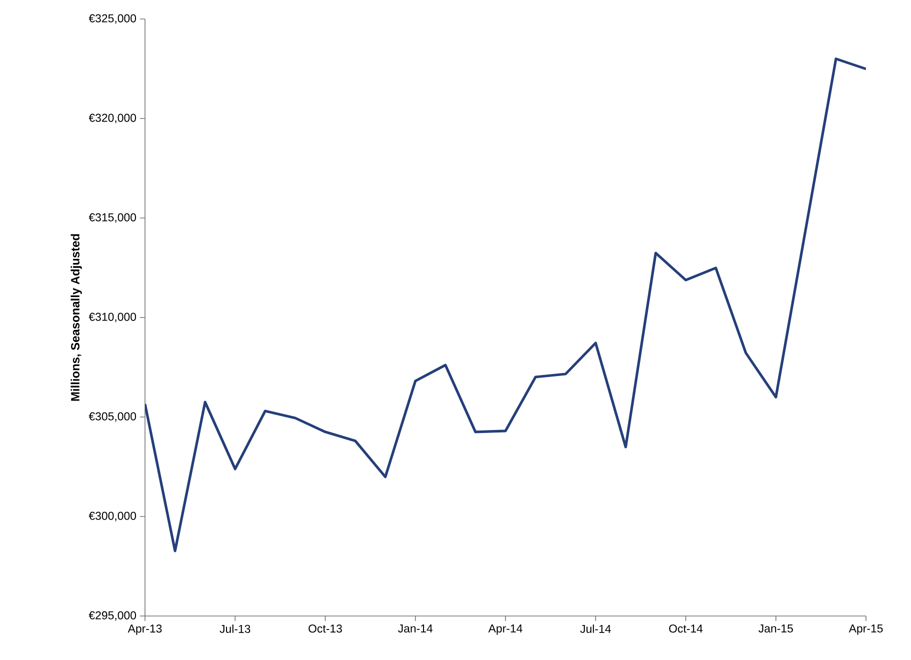  I want to click on x-tick-label: Oct-14, so click(686, 628).